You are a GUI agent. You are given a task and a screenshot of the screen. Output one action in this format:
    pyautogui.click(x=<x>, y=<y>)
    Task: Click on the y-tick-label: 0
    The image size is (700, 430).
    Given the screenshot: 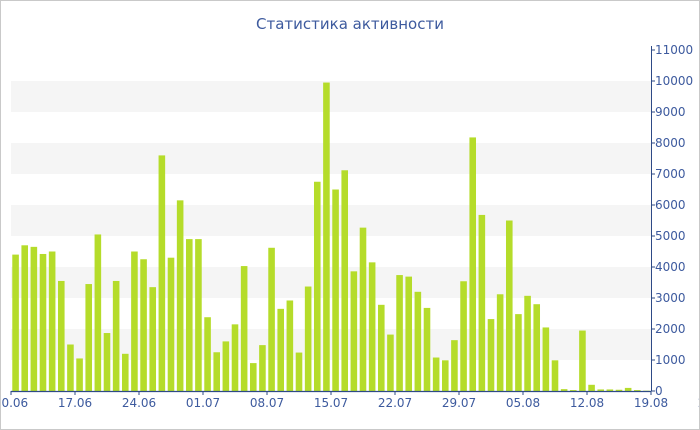 What is the action you would take?
    pyautogui.click(x=659, y=391)
    